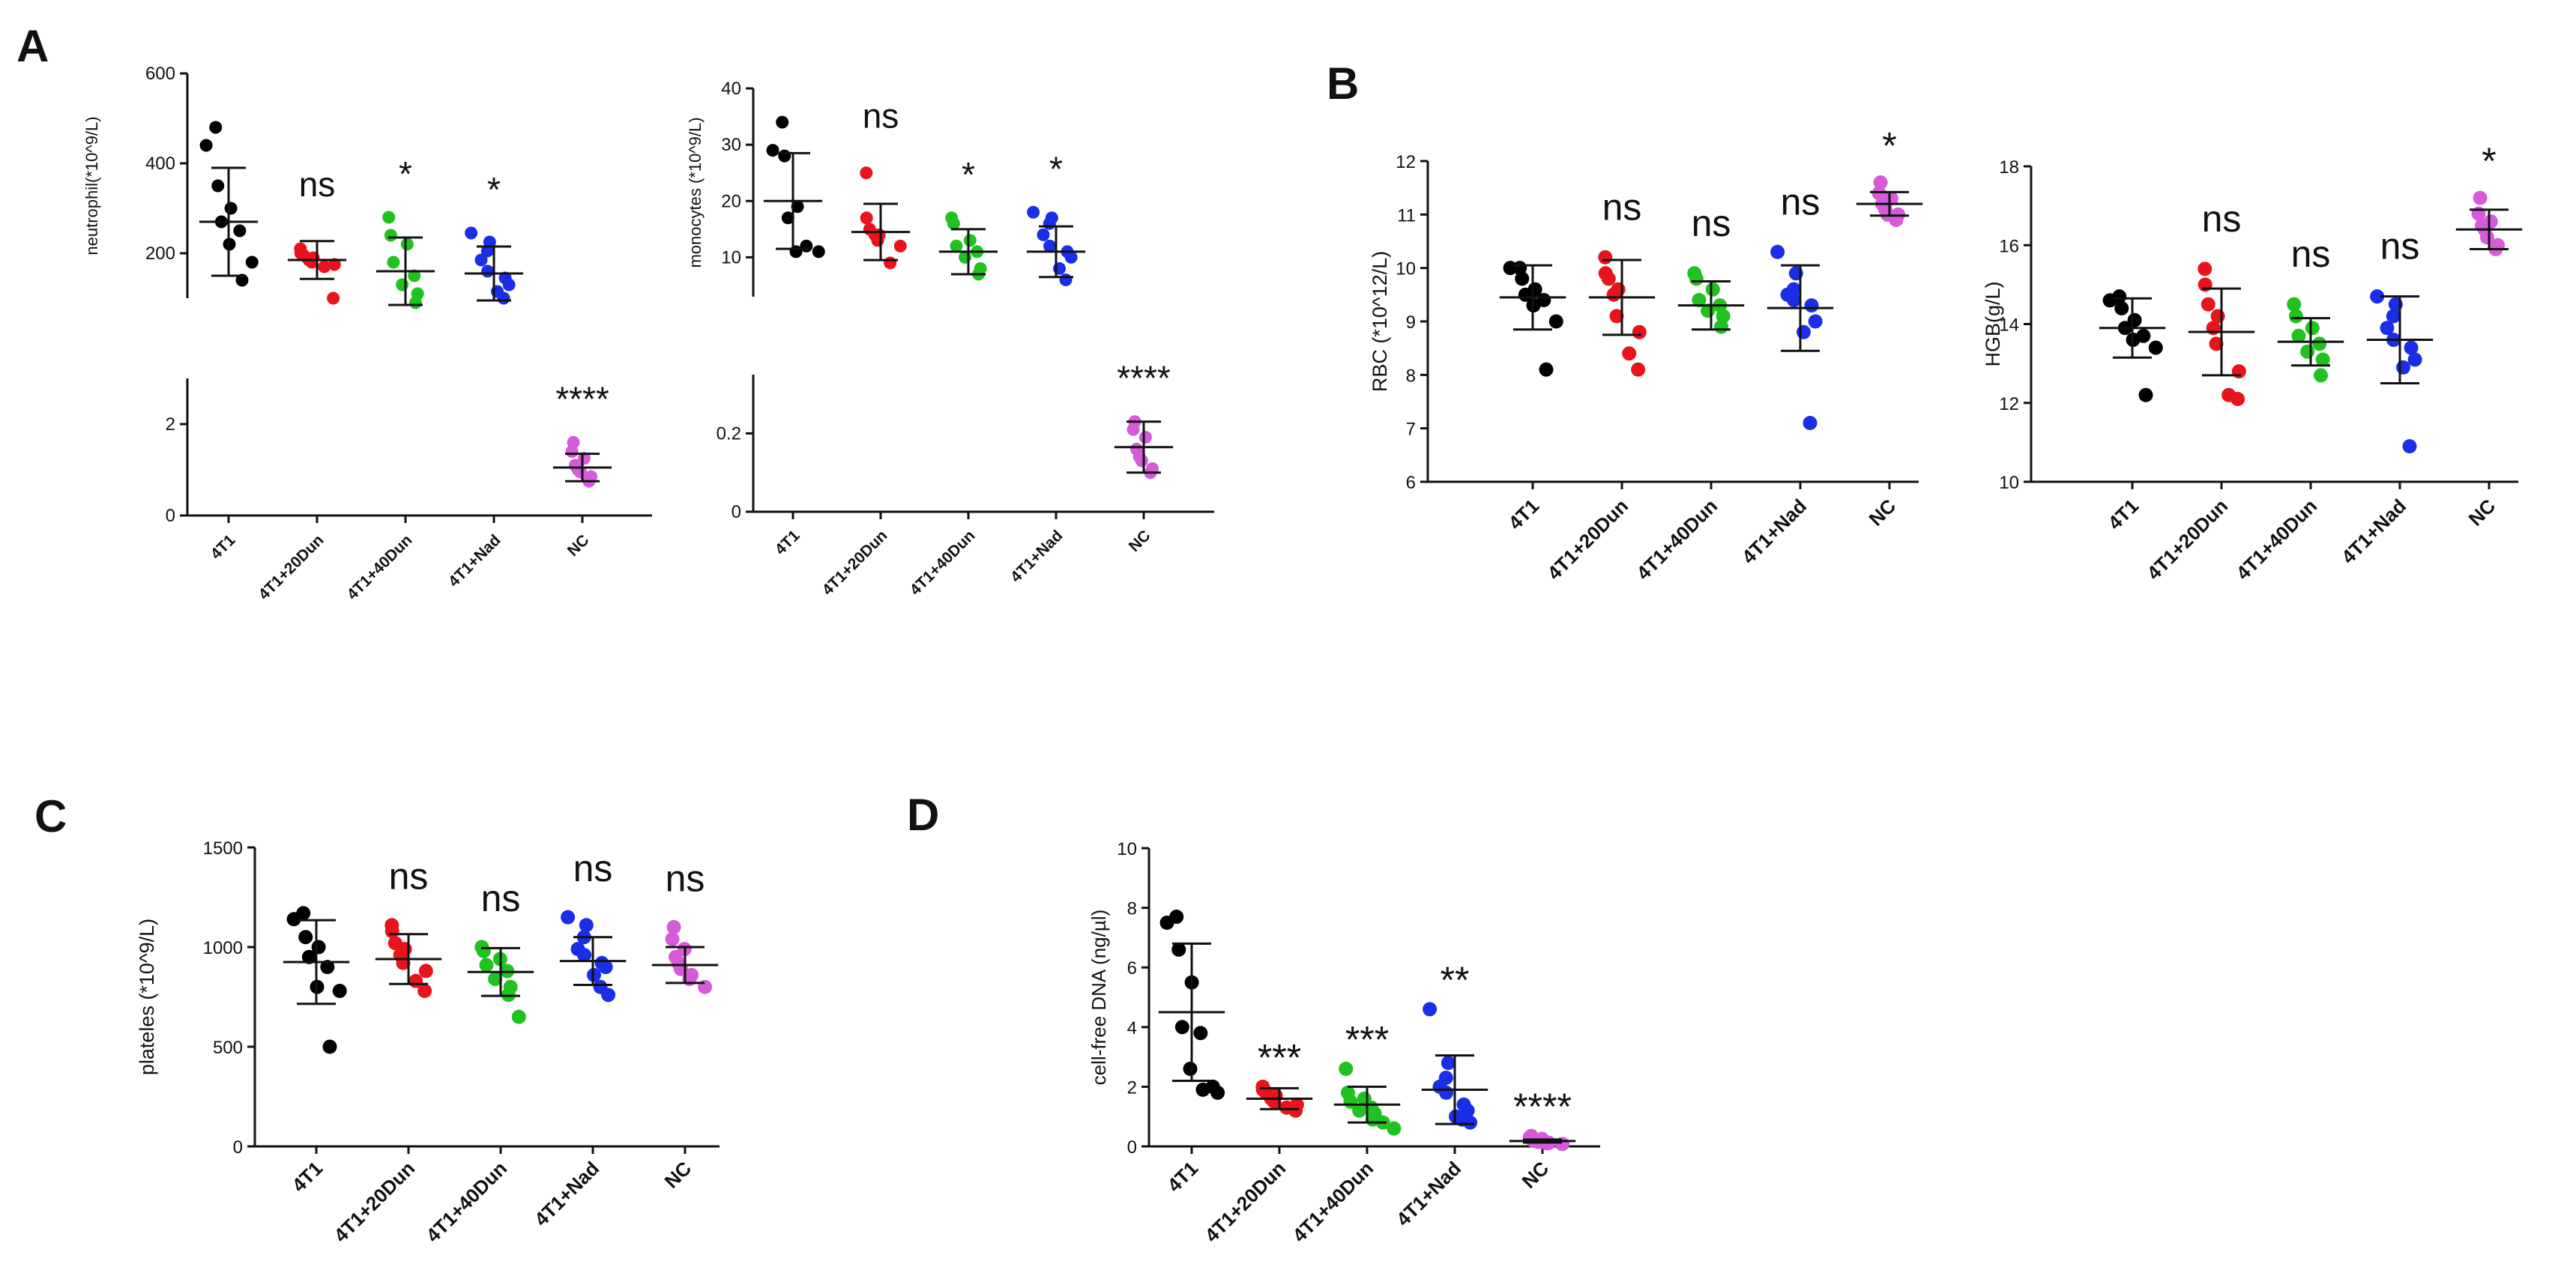  Describe the element at coordinates (1587, 539) in the screenshot. I see `p2-category-label-1: 4T1+20Dun` at that location.